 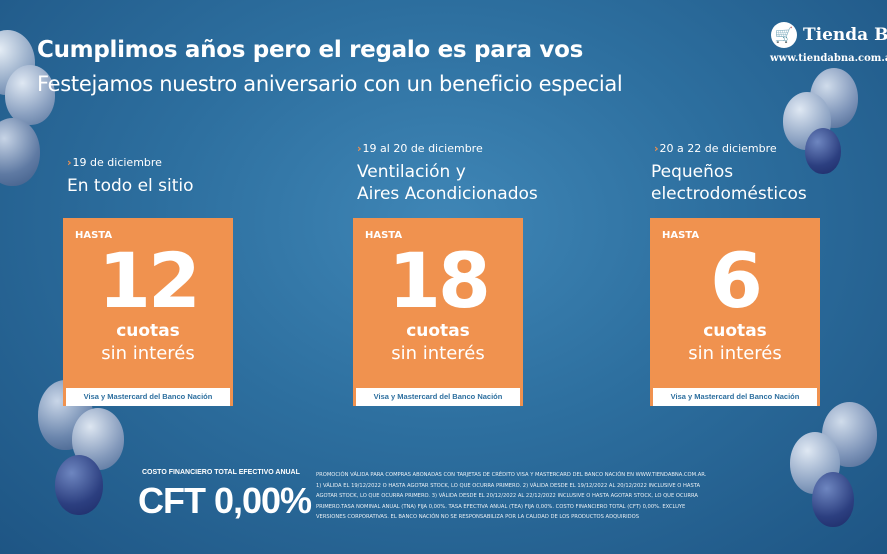 I want to click on category-line: electrodomésticos, so click(x=729, y=194).